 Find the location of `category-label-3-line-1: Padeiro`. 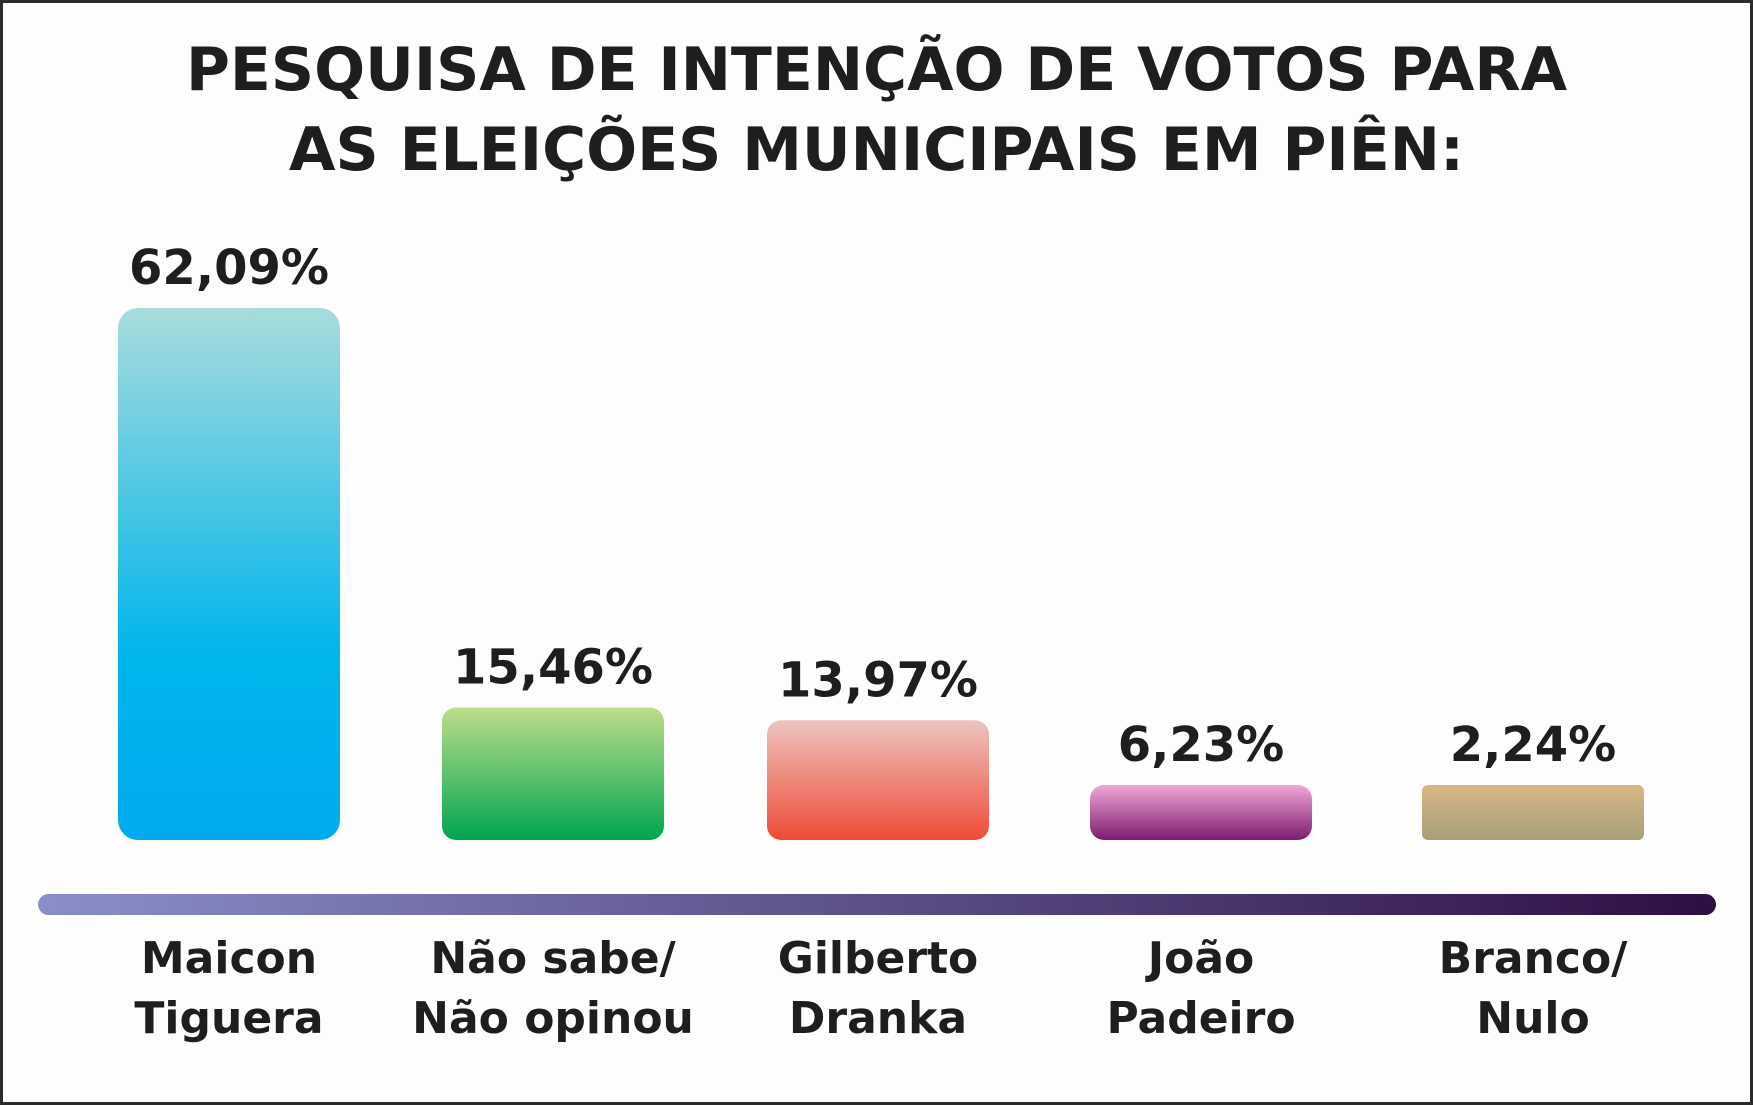

category-label-3-line-1: Padeiro is located at coordinates (1200, 1018).